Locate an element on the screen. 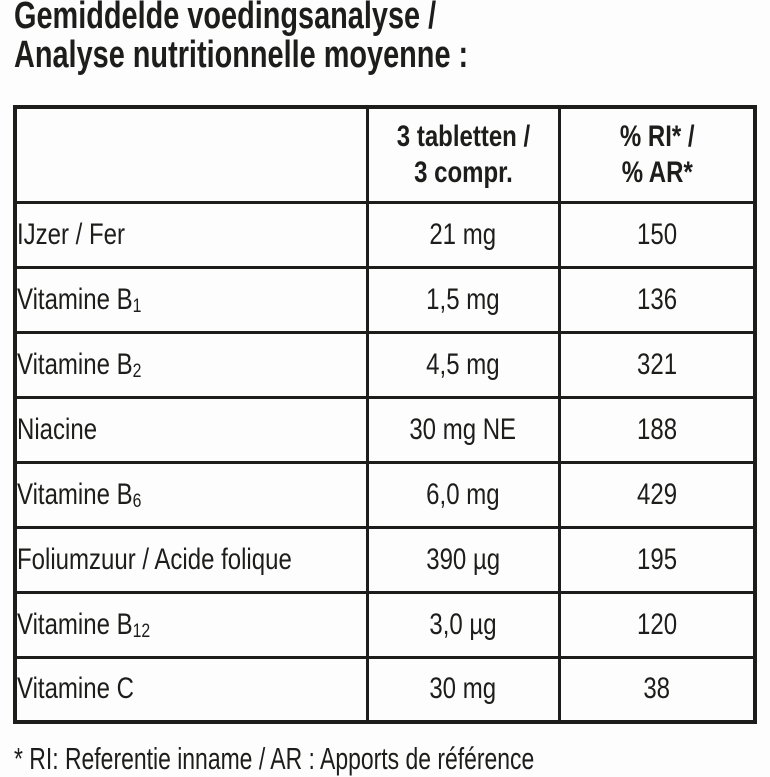 The width and height of the screenshot is (770, 777). amount-value: 390 µg is located at coordinates (463, 559).